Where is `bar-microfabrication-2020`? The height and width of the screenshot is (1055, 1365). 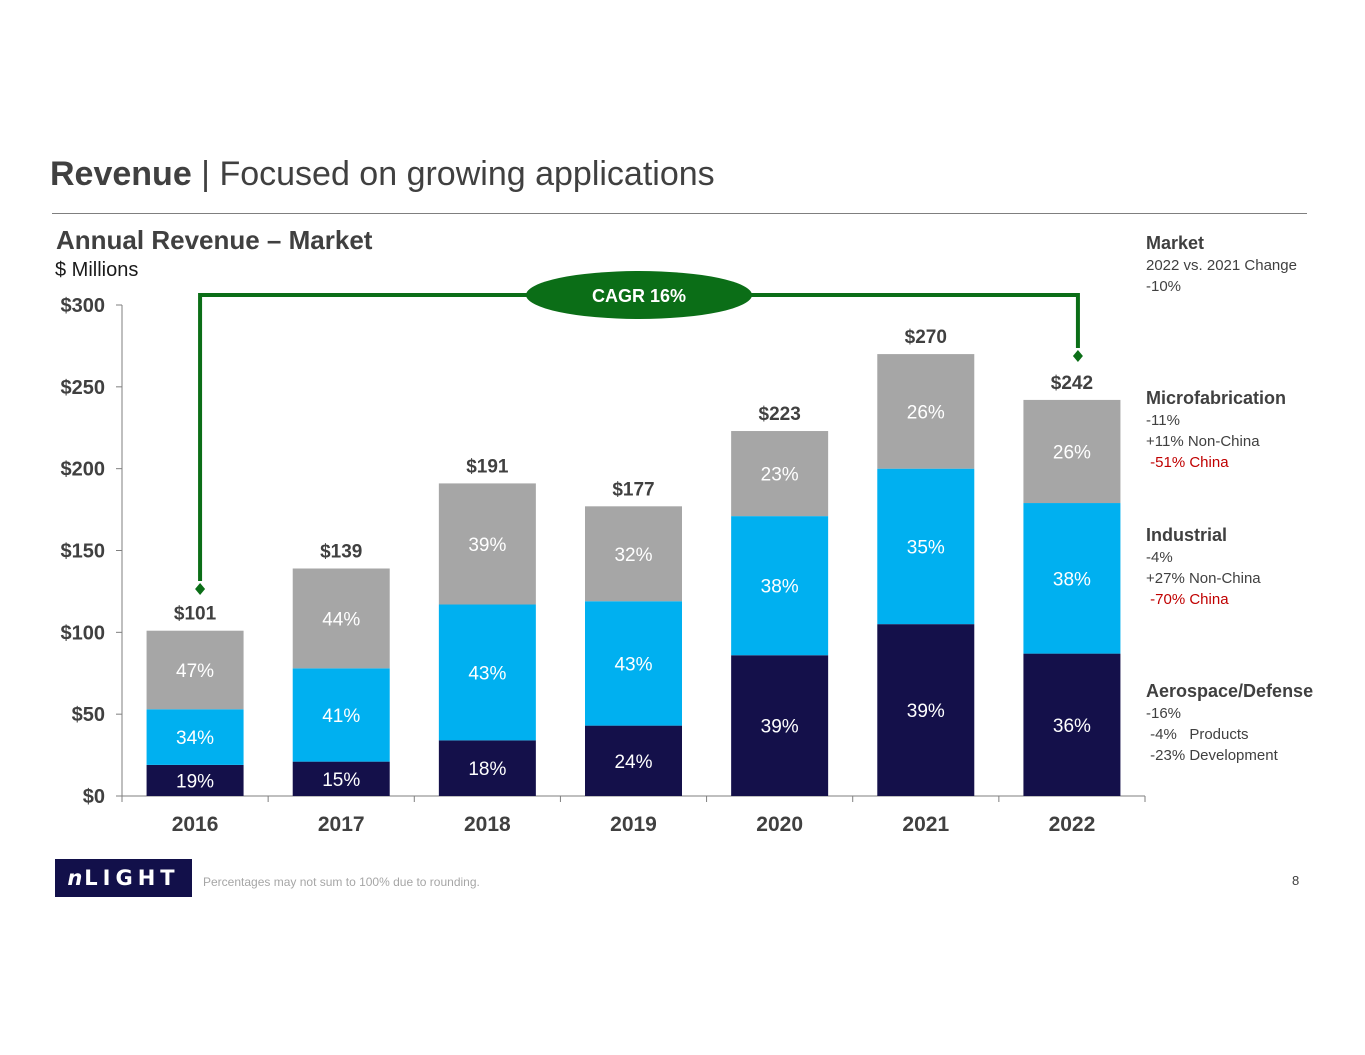
bar-microfabrication-2020 is located at coordinates (780, 474).